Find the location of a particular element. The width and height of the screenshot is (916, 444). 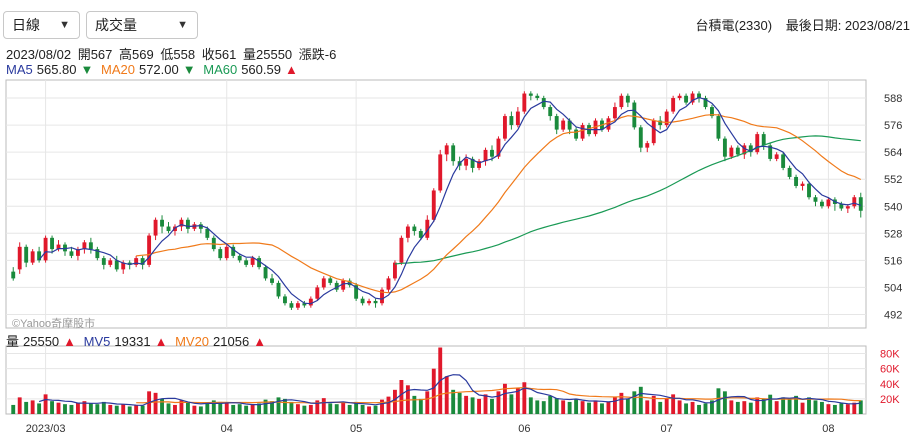

price-tick-label: 588 is located at coordinates (893, 99).